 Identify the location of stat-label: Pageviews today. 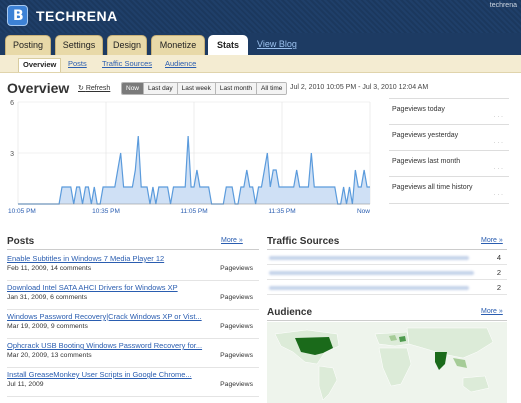
(418, 109).